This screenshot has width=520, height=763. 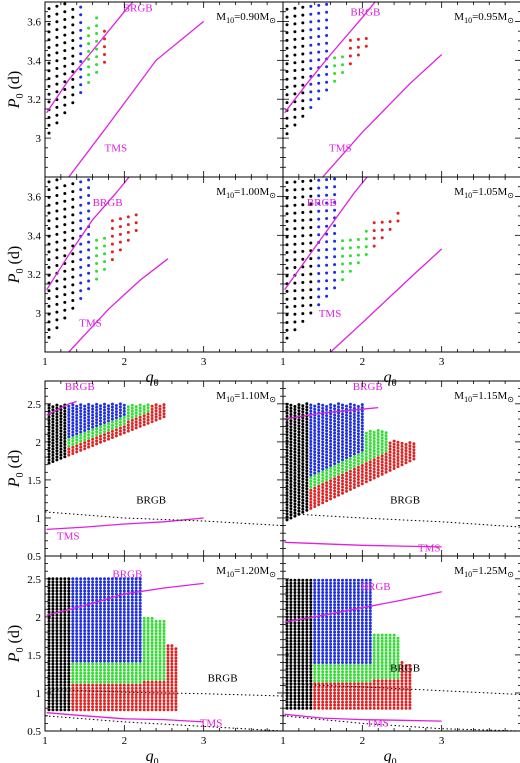 What do you see at coordinates (164, 519) in the screenshot?
I see `dashed-curve` at bounding box center [164, 519].